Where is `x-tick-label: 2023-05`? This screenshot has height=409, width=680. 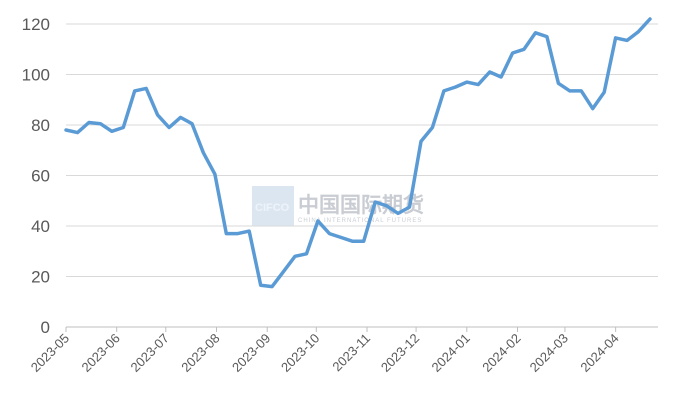
x-tick-label: 2023-05 is located at coordinates (50, 353).